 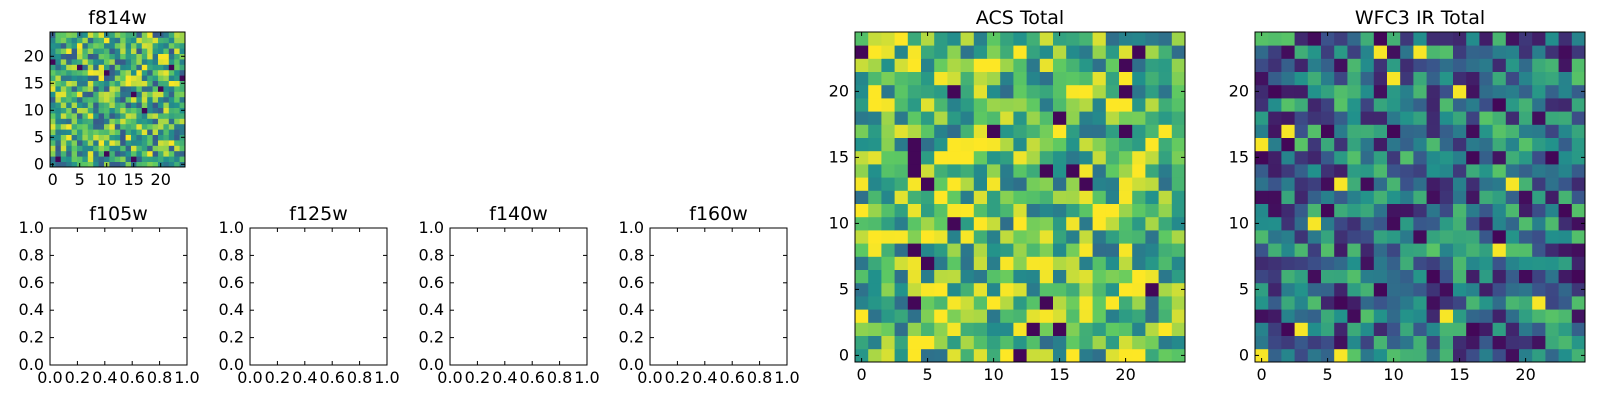 What do you see at coordinates (928, 374) in the screenshot?
I see `x-tick-label: 5` at bounding box center [928, 374].